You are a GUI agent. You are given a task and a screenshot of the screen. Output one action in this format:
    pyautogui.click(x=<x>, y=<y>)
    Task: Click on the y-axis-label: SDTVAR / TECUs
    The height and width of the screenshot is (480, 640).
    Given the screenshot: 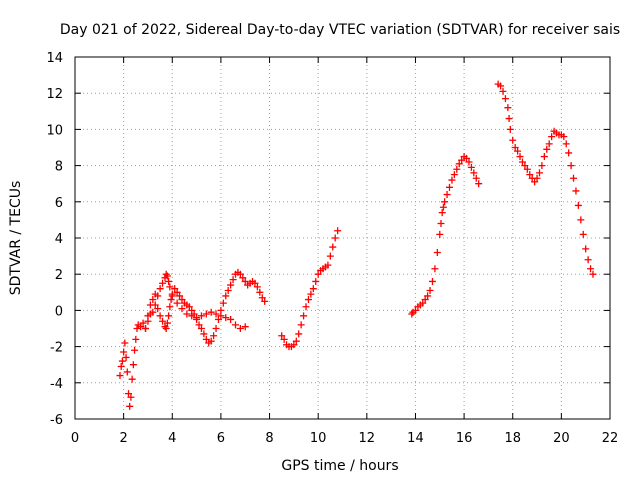 What is the action you would take?
    pyautogui.click(x=16, y=238)
    